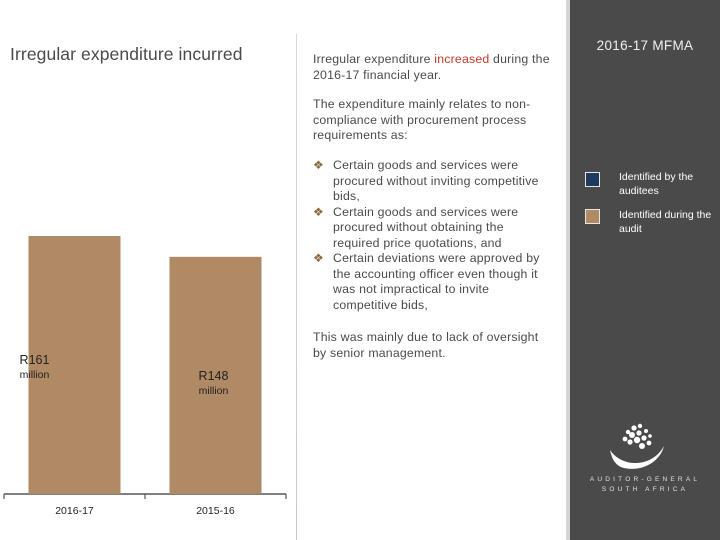  What do you see at coordinates (645, 489) in the screenshot?
I see `logo-text-line-2: SOUTH AFRICA` at bounding box center [645, 489].